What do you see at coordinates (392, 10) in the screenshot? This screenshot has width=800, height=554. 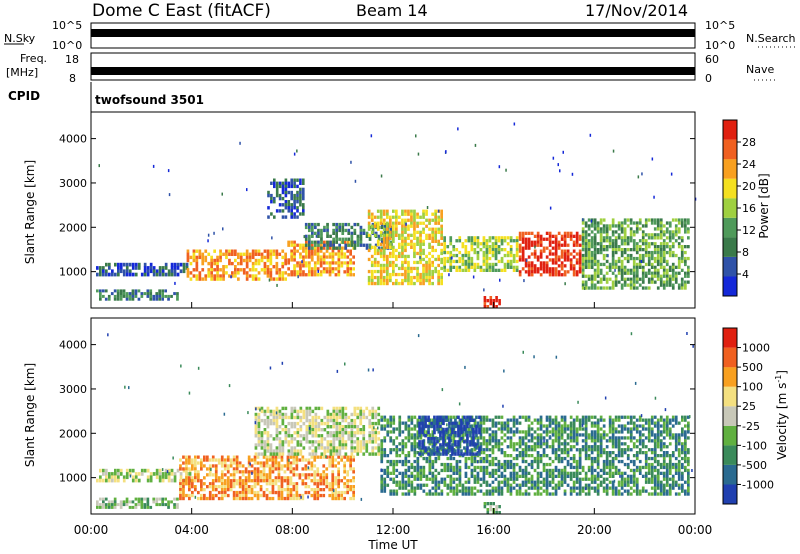 I see `beam-label: Beam 14` at bounding box center [392, 10].